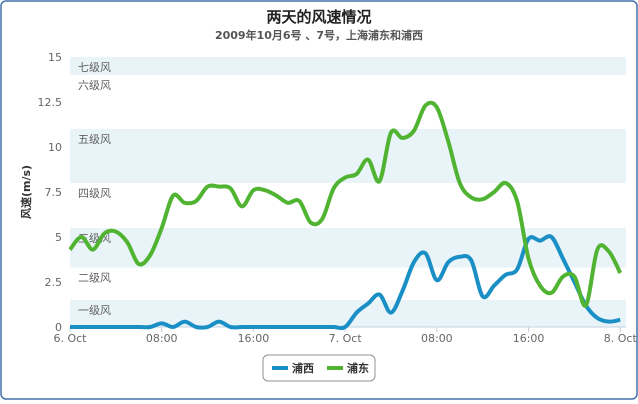  What do you see at coordinates (319, 368) in the screenshot?
I see `legend-box` at bounding box center [319, 368].